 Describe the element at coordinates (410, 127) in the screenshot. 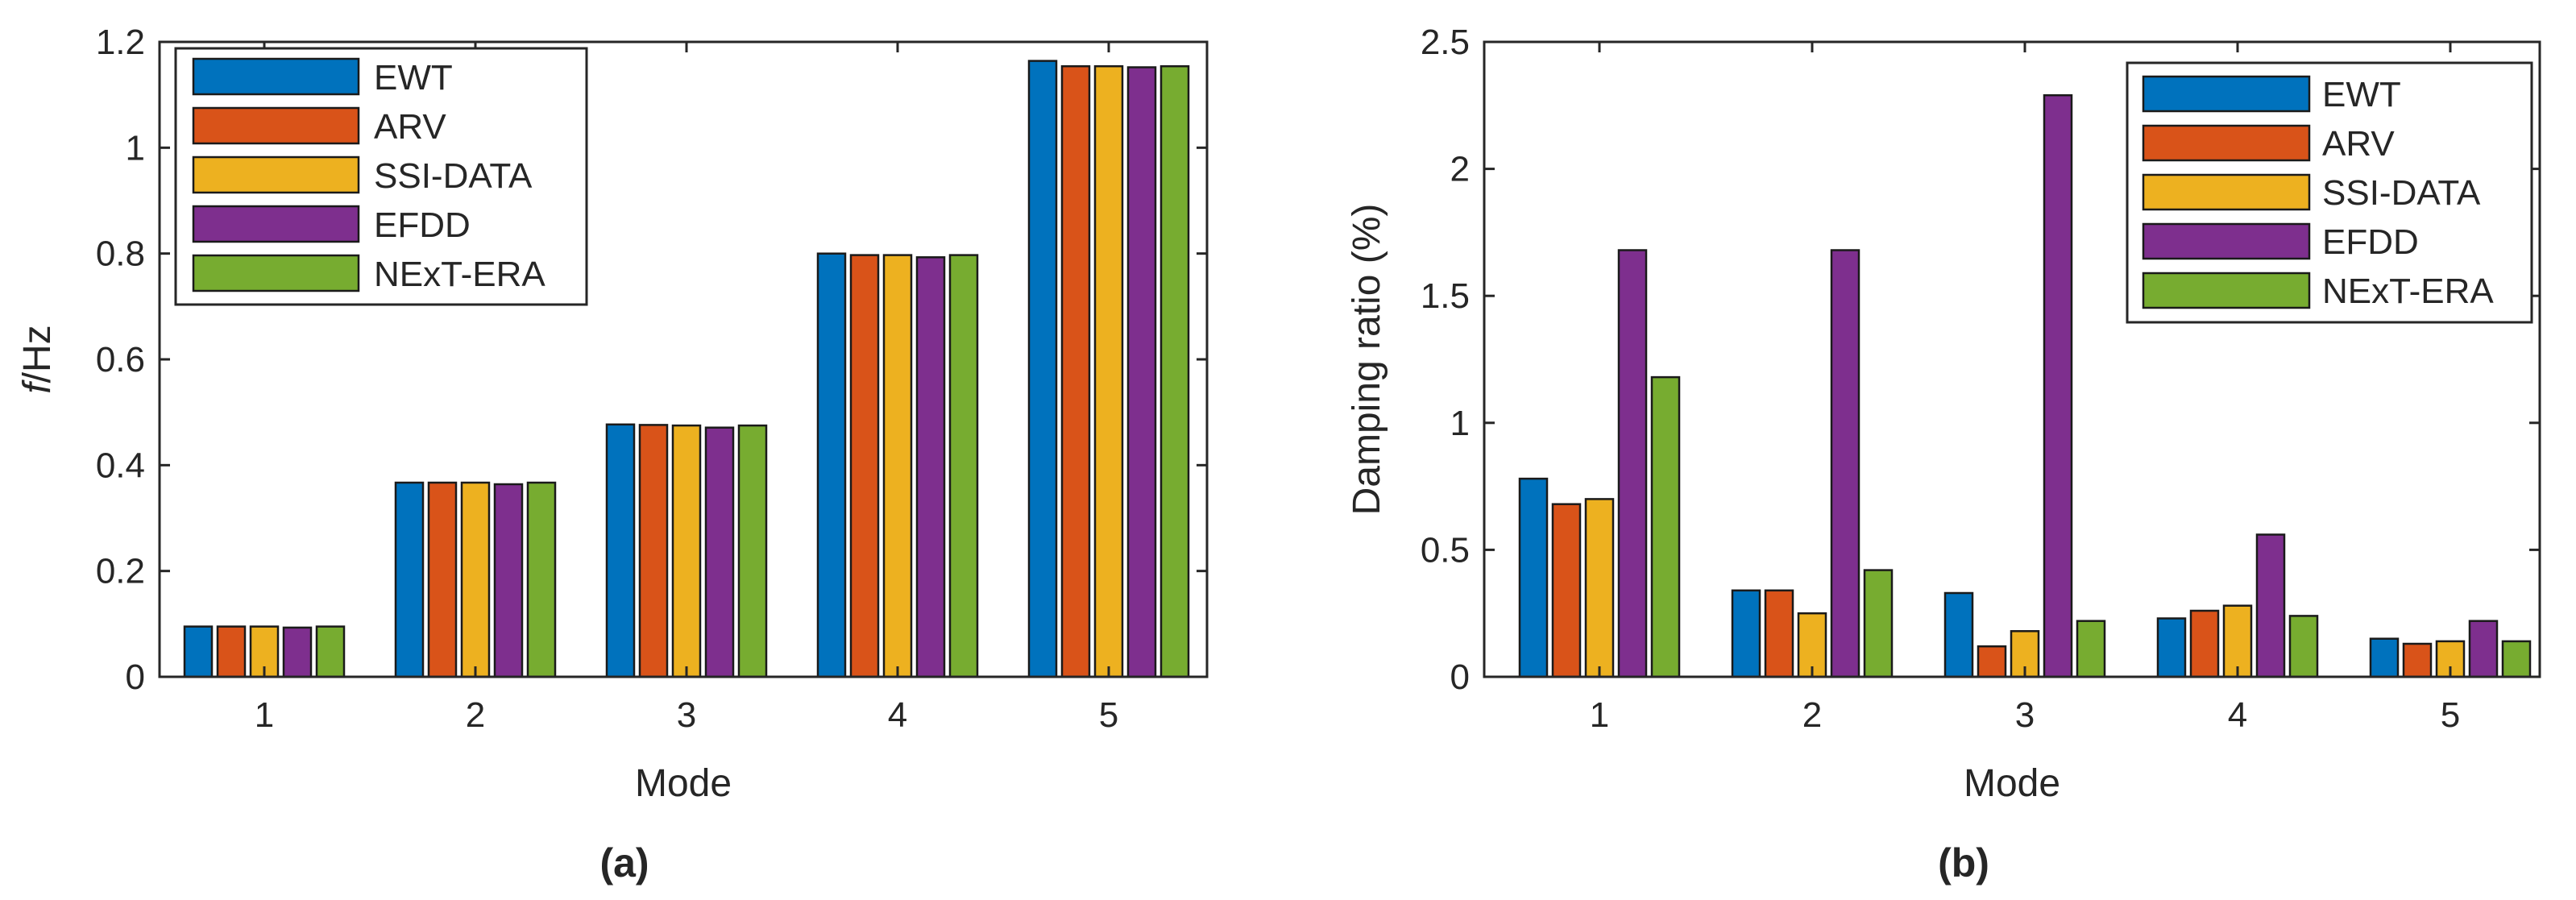

I see `legend-label-arv-a: ARV` at that location.